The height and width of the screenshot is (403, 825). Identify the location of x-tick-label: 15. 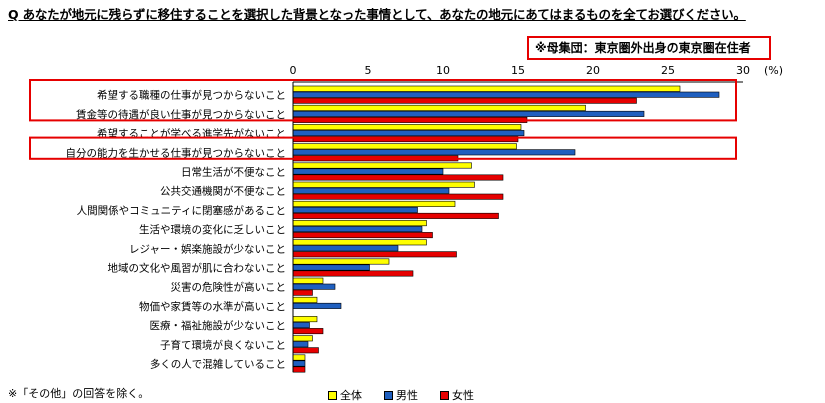
(518, 70).